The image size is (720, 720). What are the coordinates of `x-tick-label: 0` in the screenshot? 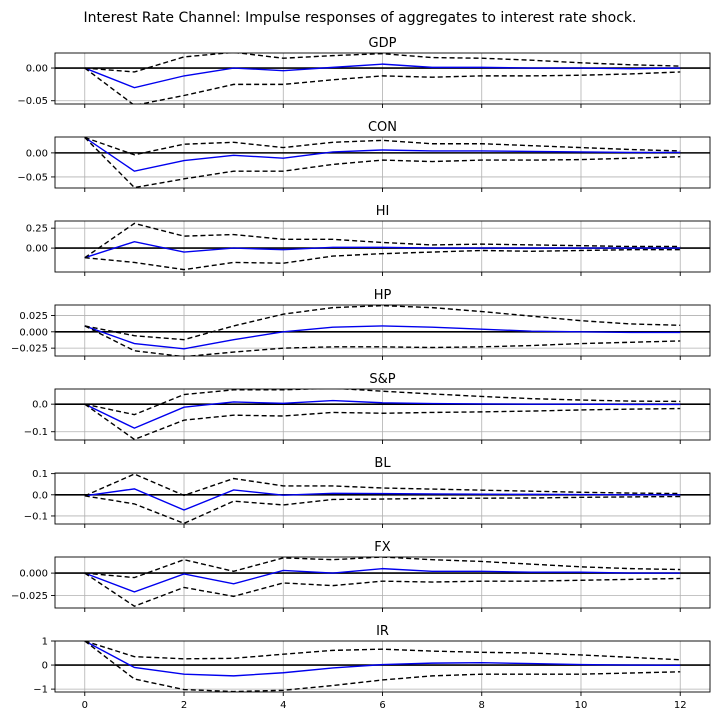 It's located at (85, 705).